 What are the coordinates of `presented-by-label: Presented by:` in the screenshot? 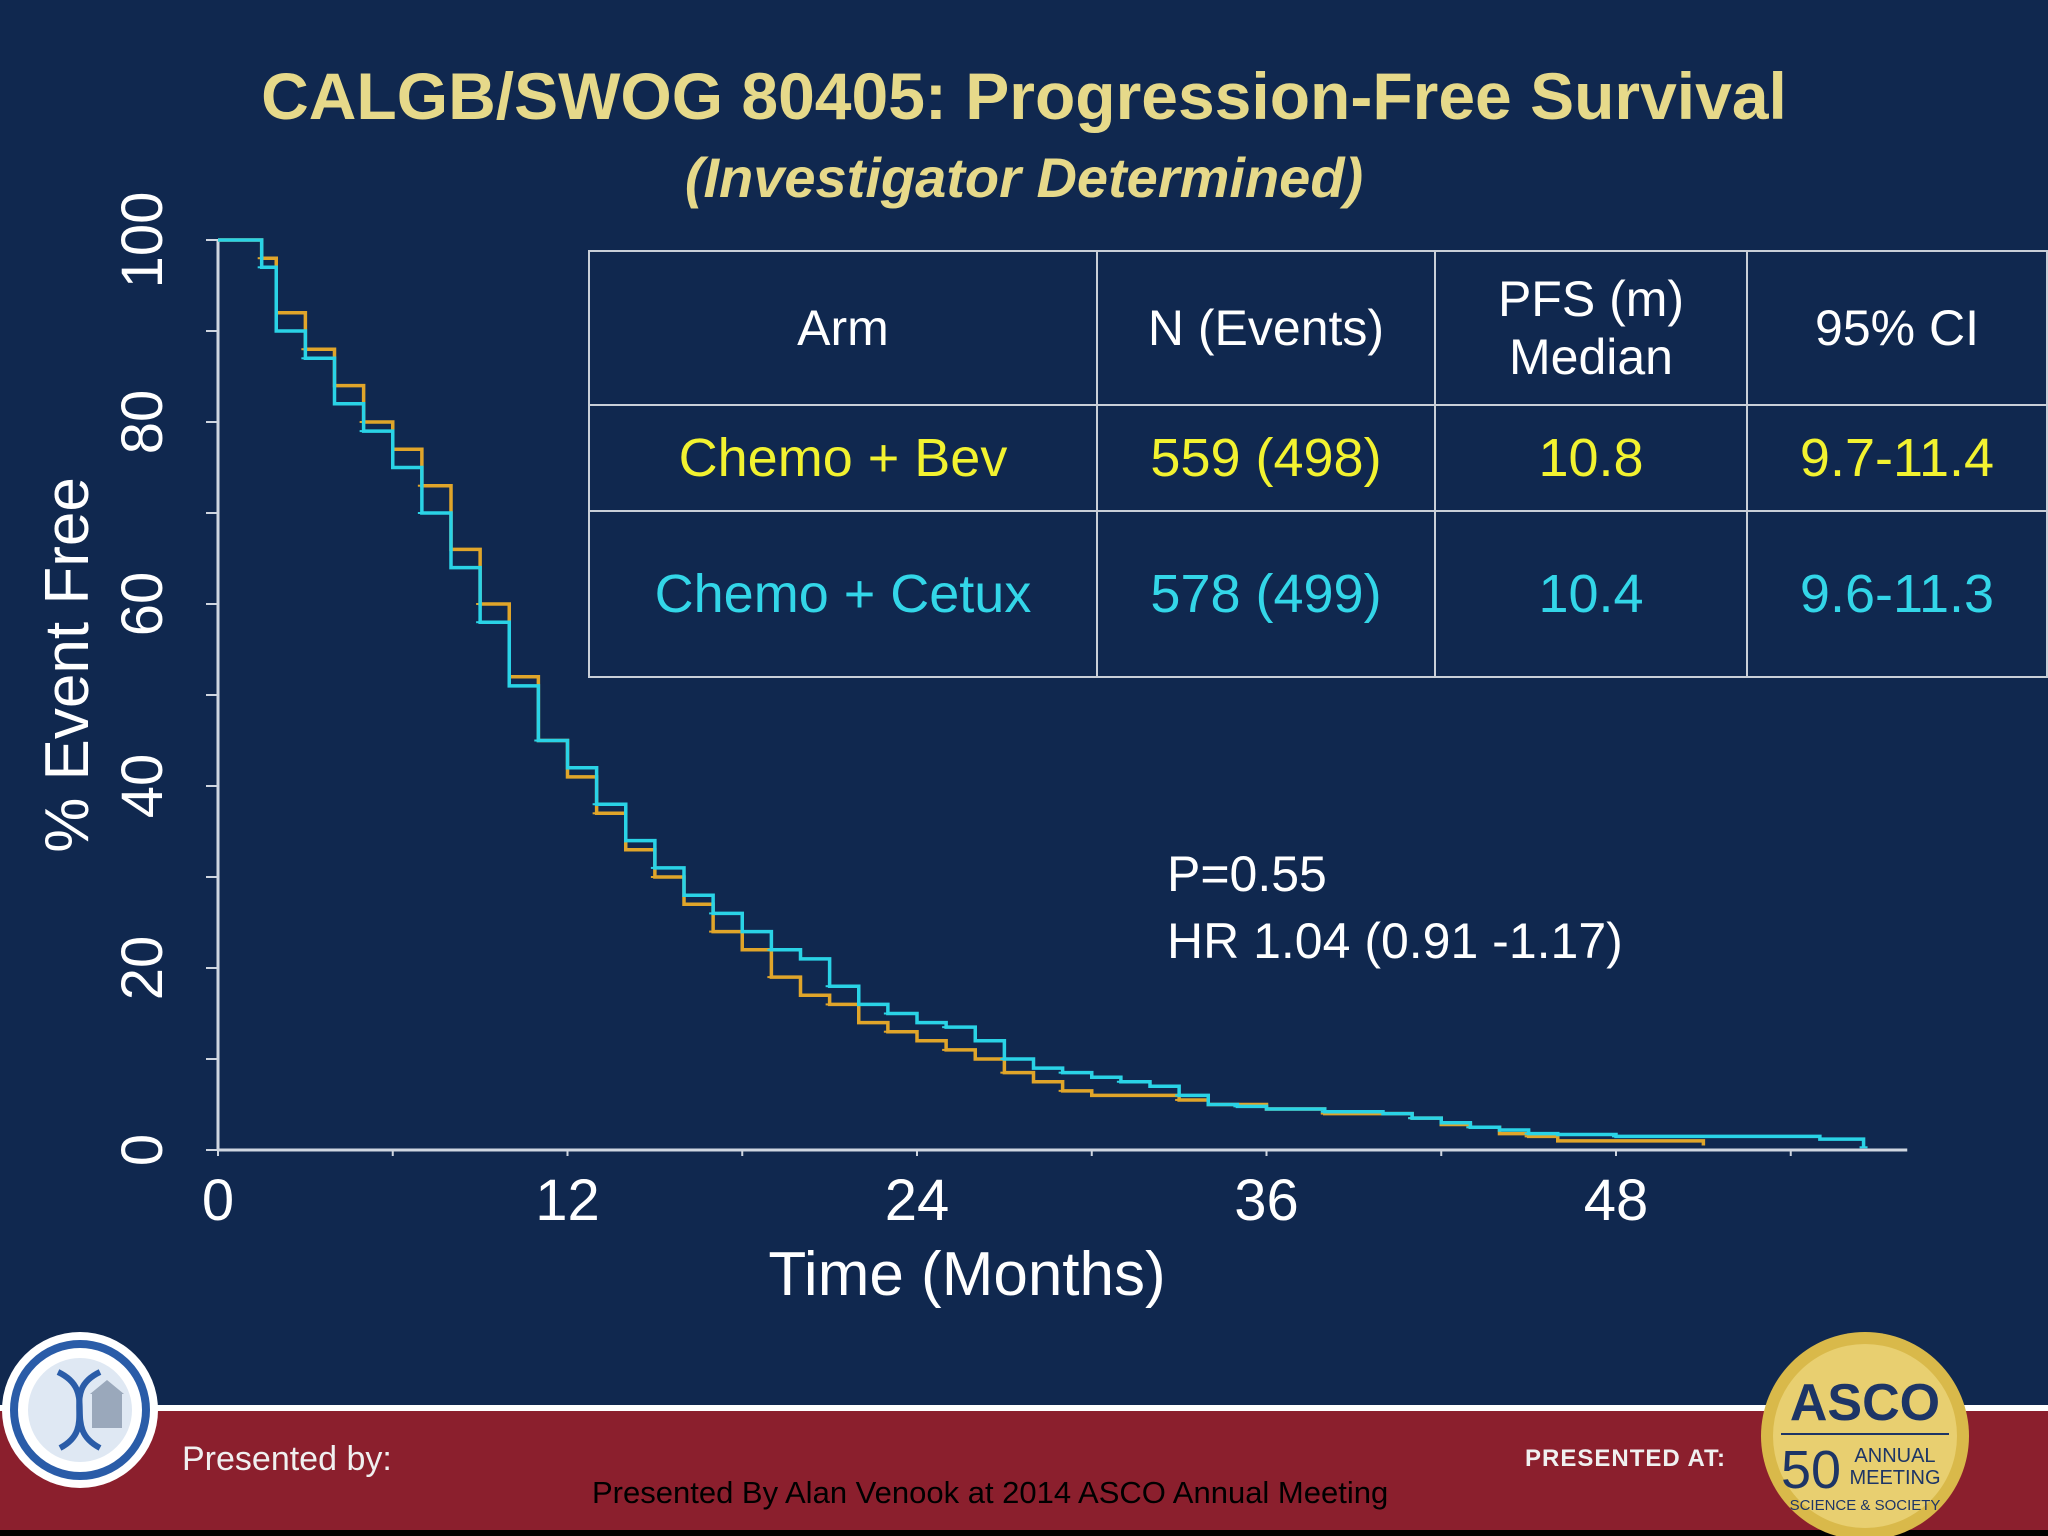 It's located at (287, 1459).